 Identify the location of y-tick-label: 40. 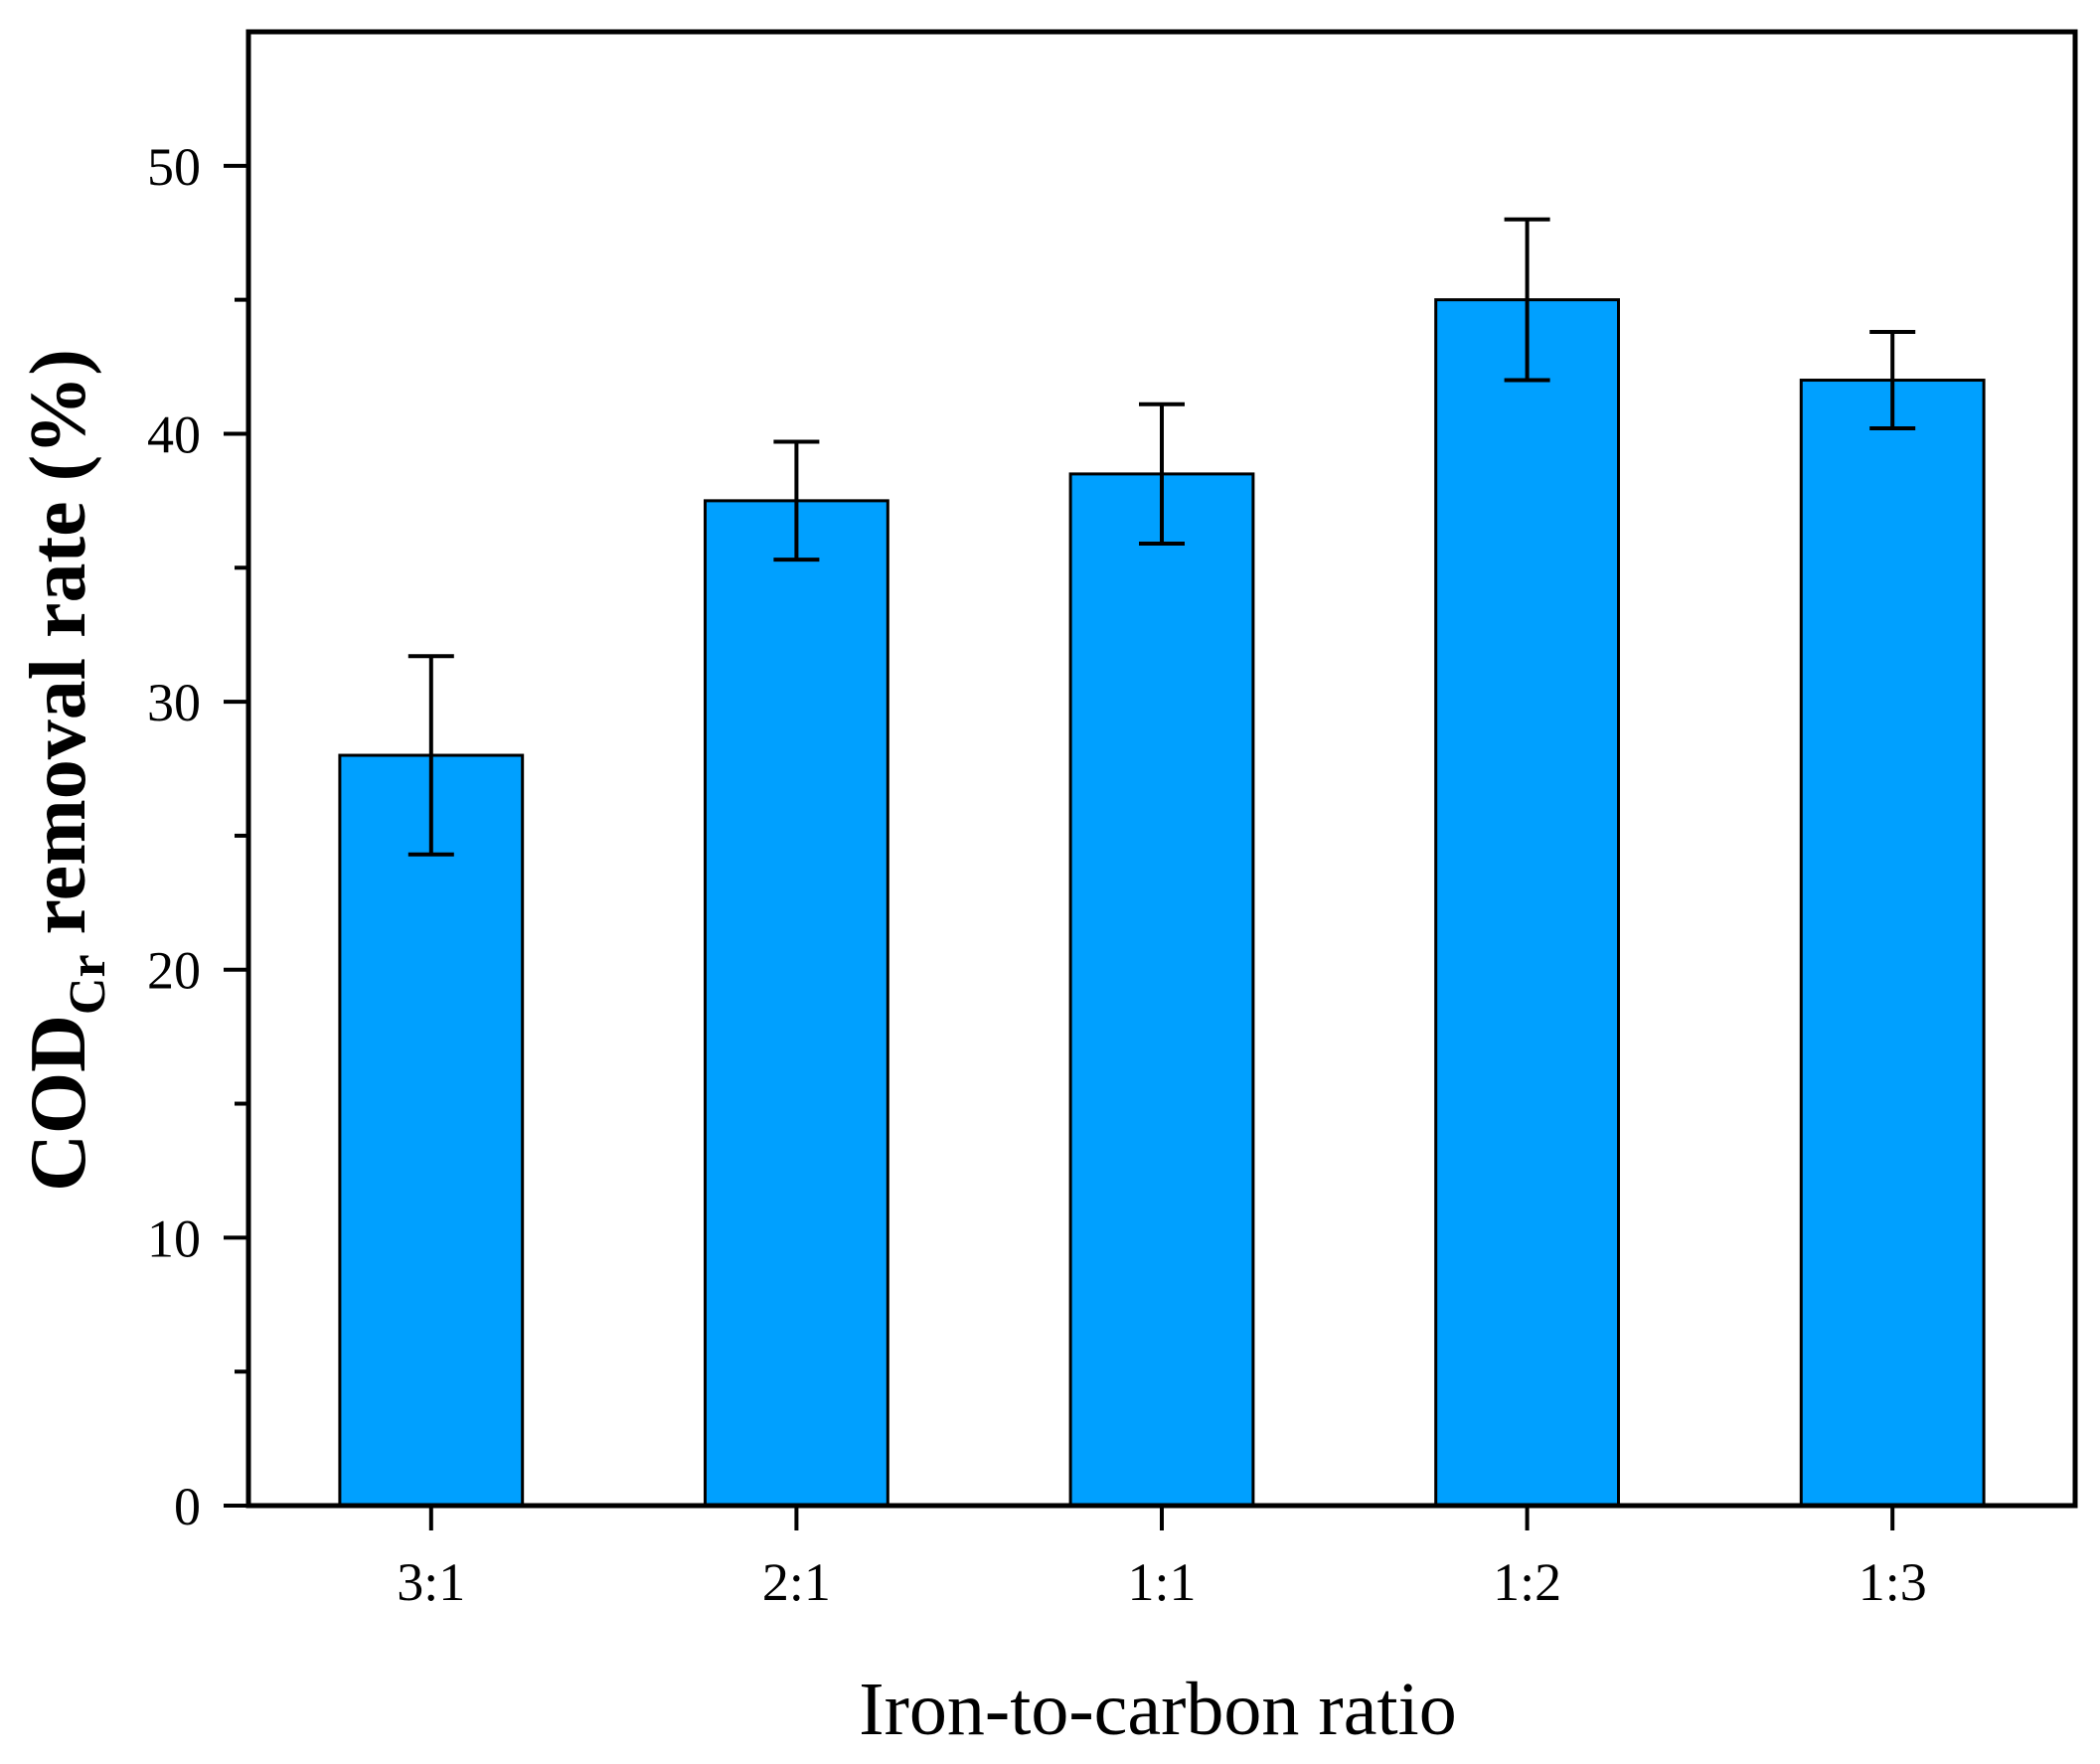
(174, 434).